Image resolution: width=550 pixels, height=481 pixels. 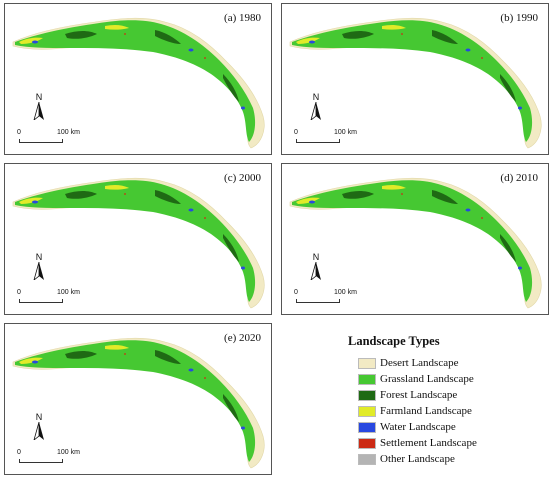 I want to click on panel-label: (c) 2000, so click(x=242, y=178).